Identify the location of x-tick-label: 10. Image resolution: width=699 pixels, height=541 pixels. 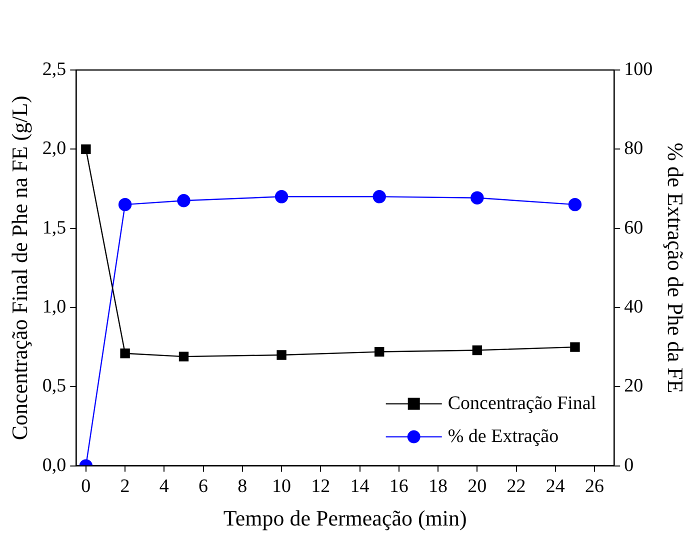
(282, 487).